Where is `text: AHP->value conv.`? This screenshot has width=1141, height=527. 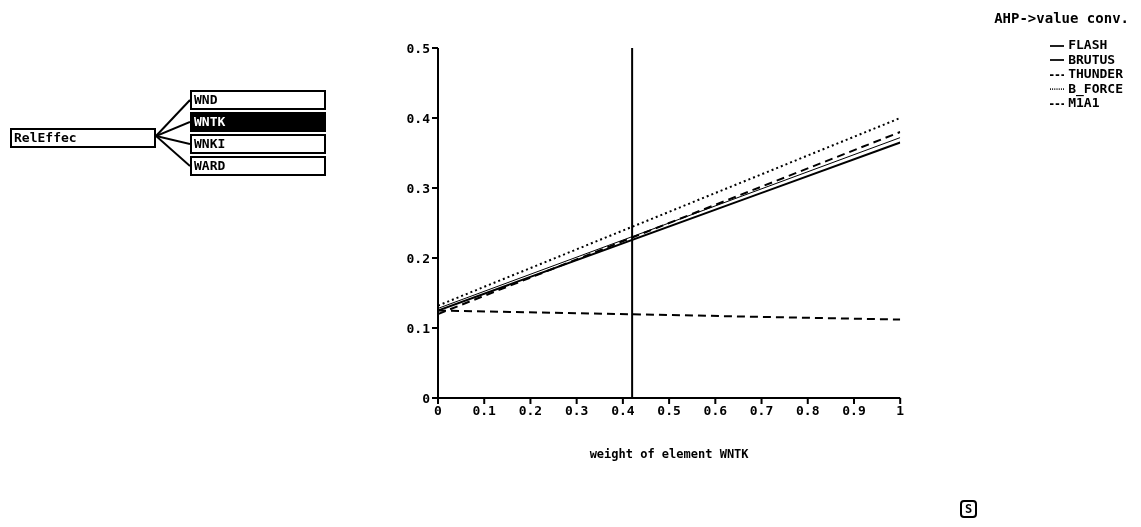
text: AHP->value conv. is located at coordinates (1061, 18).